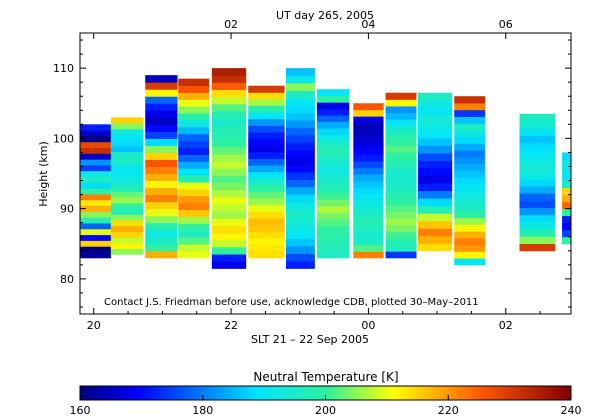 This screenshot has height=420, width=600. I want to click on y-axis-label: Height (km), so click(43, 174).